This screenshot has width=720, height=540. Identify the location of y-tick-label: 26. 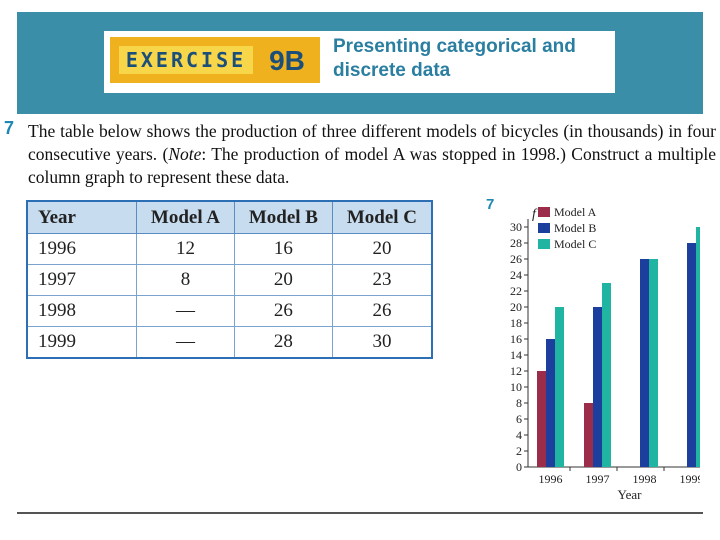
(516, 259).